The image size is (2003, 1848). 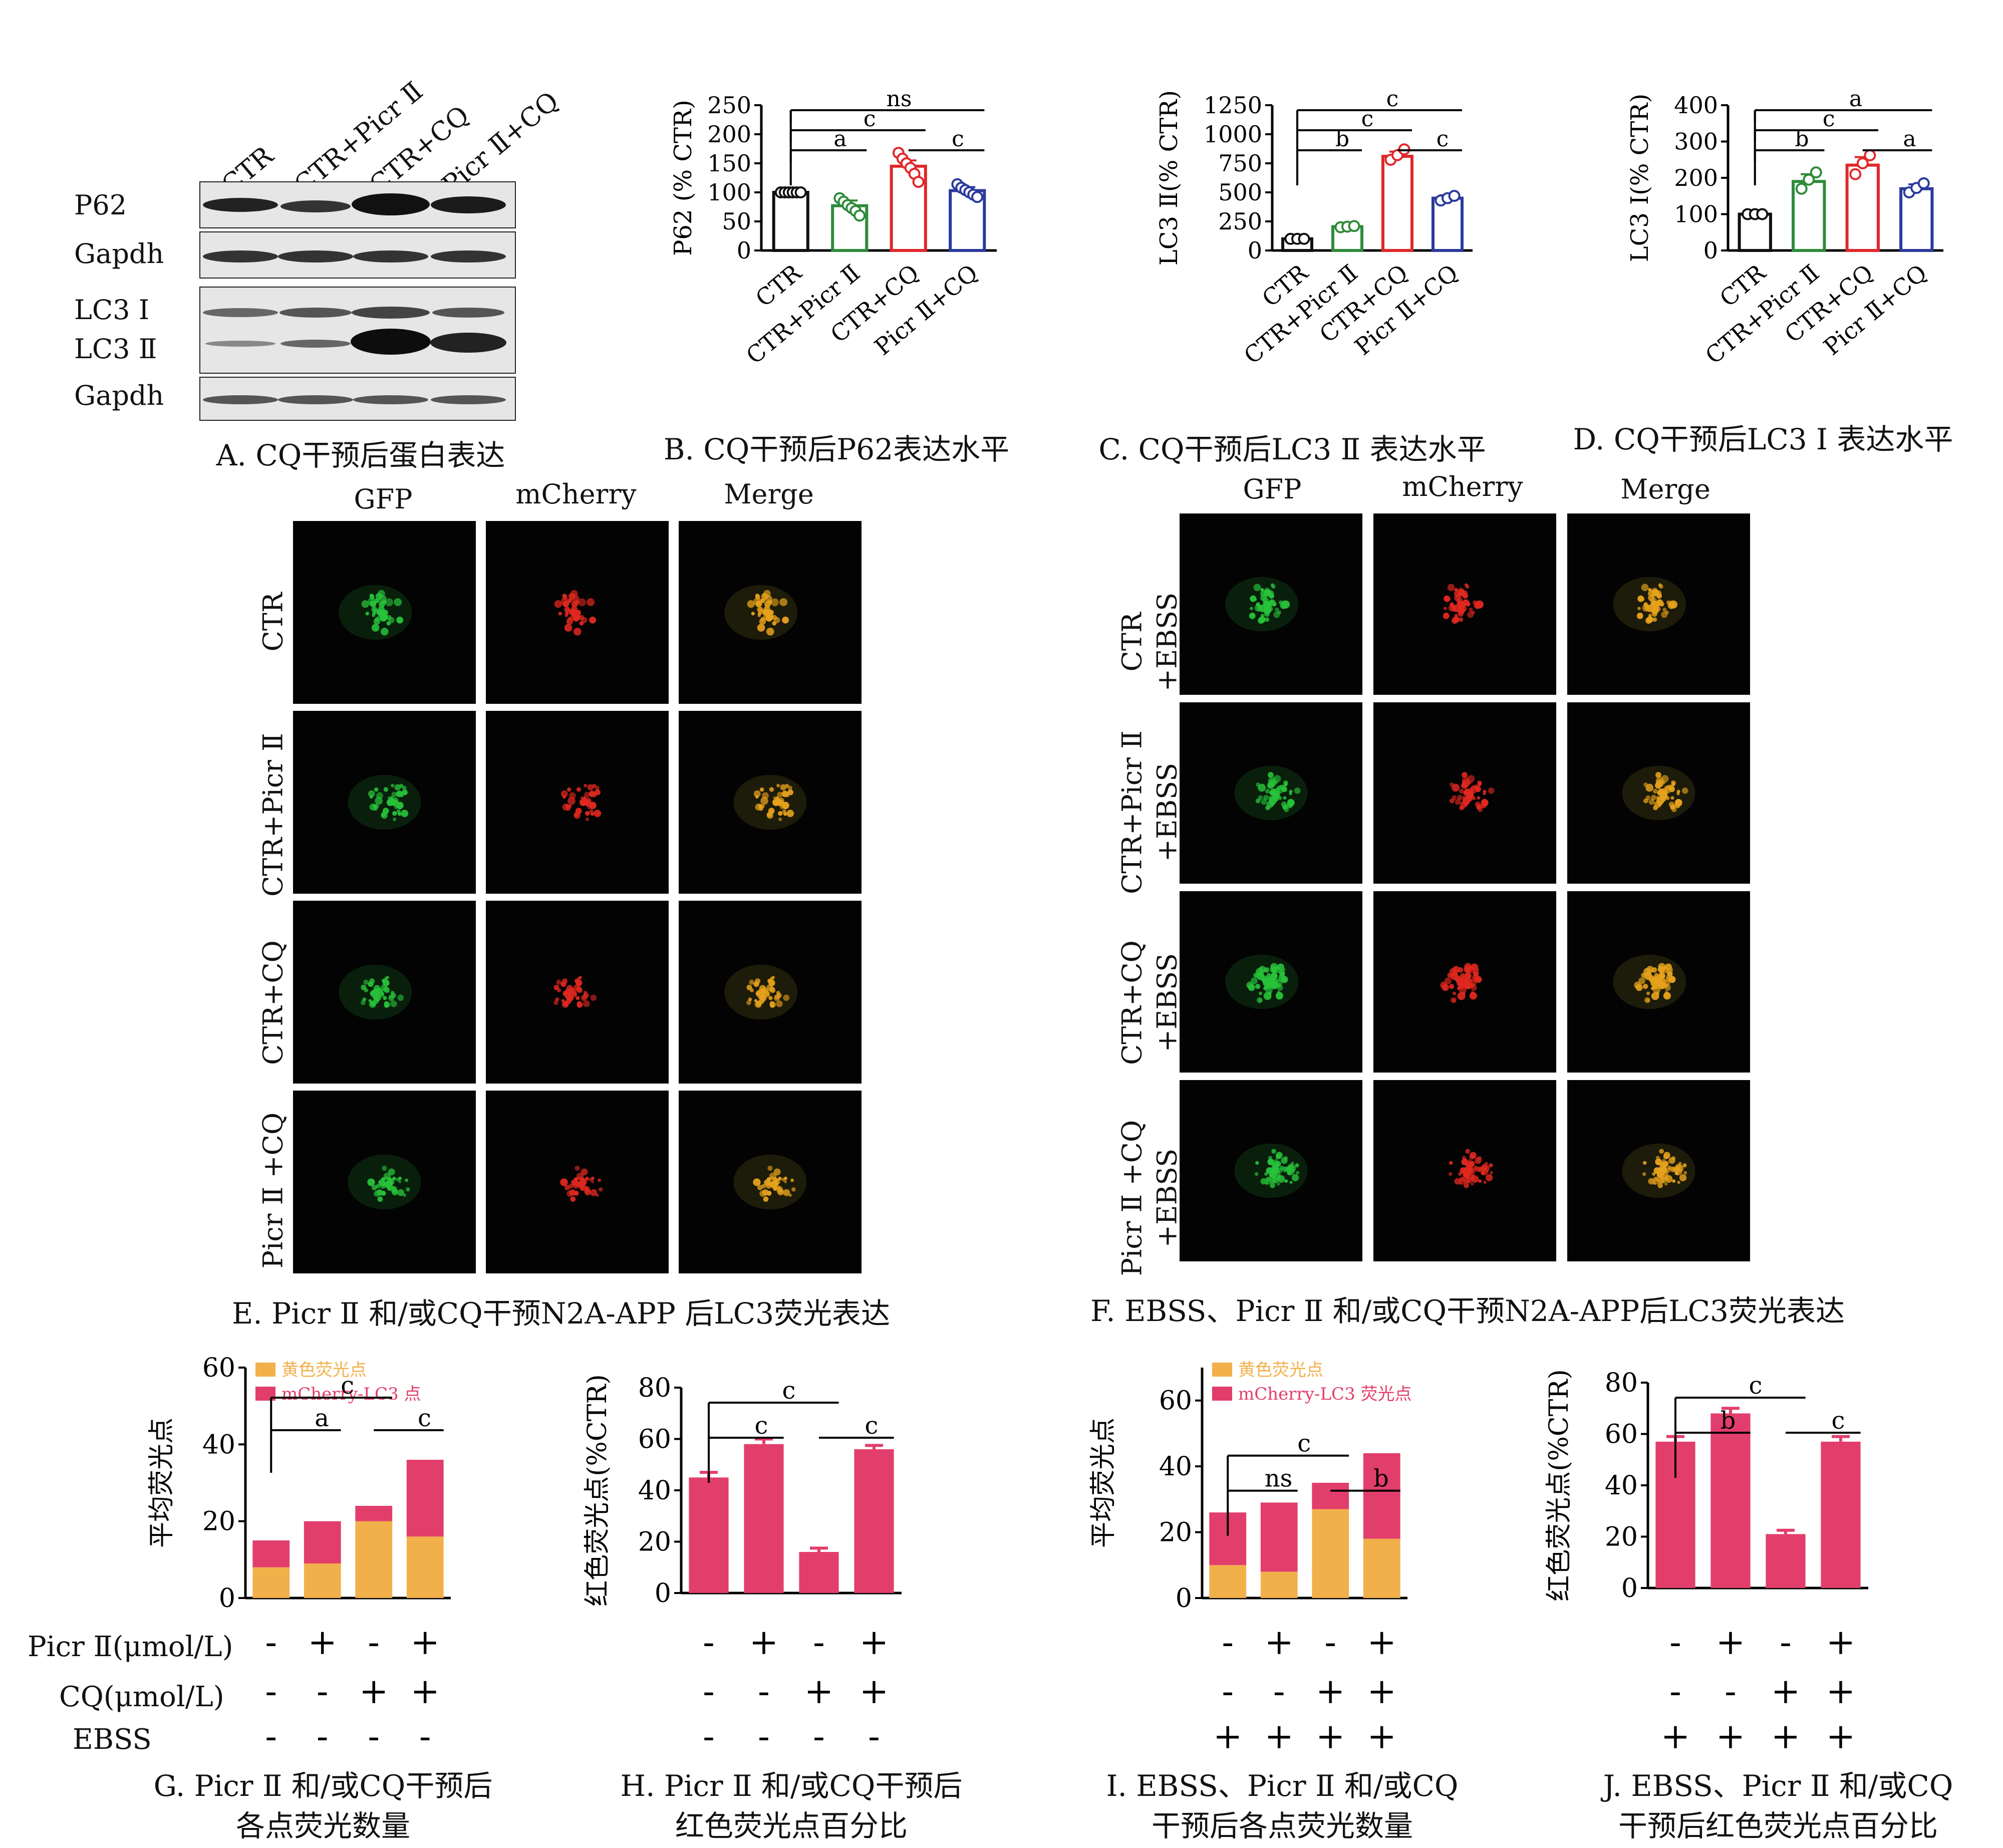 What do you see at coordinates (1622, 1383) in the screenshot?
I see `y-tick-label: 80` at bounding box center [1622, 1383].